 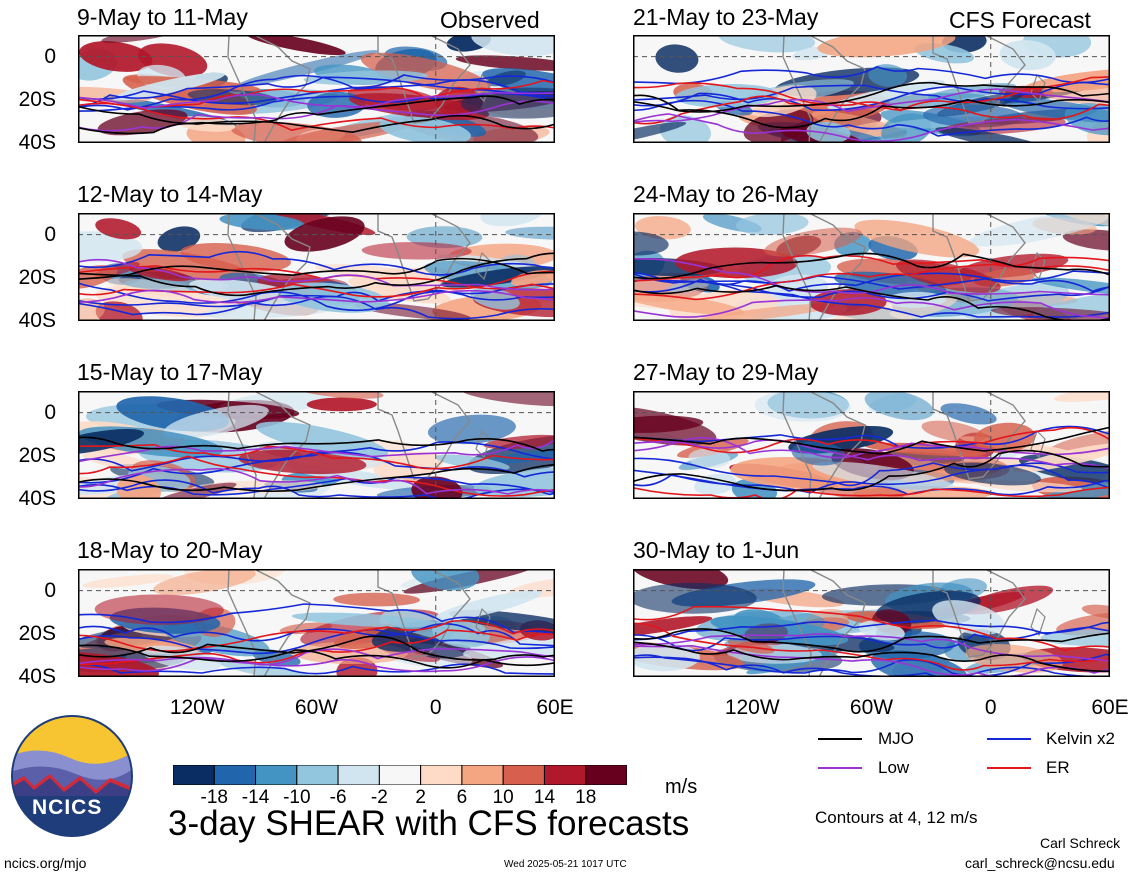 I want to click on legend-label-low: Low, so click(x=894, y=767).